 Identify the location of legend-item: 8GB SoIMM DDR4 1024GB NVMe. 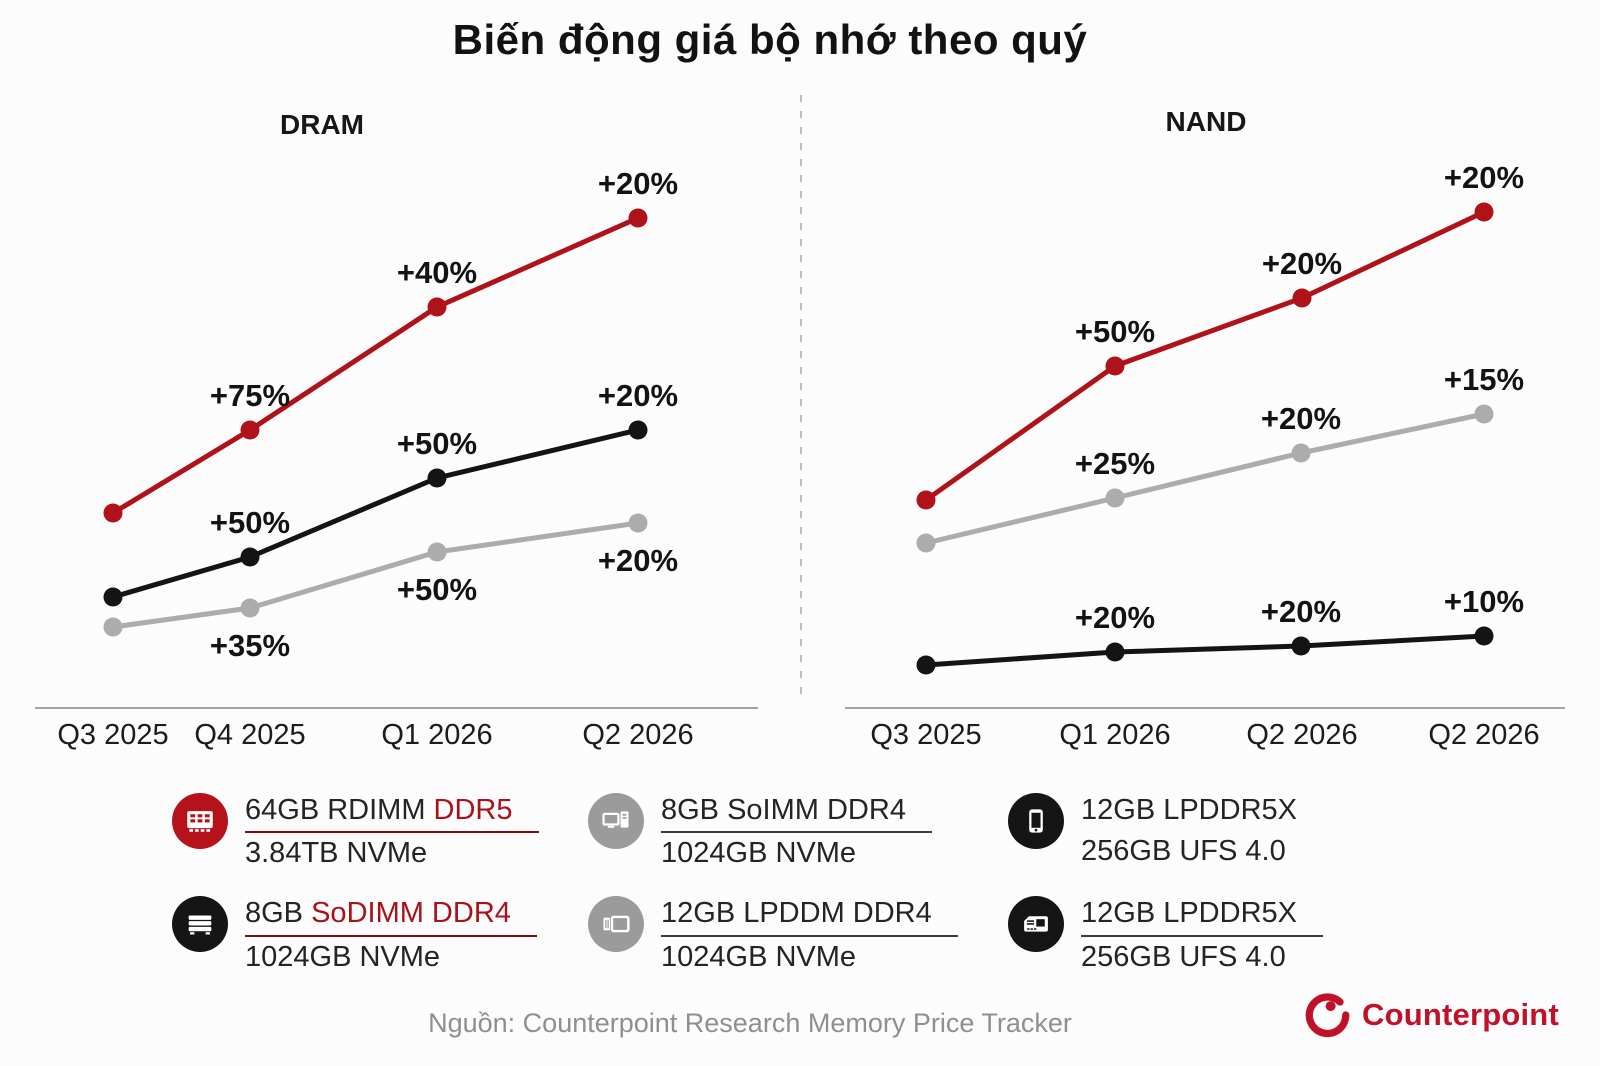
(798, 831).